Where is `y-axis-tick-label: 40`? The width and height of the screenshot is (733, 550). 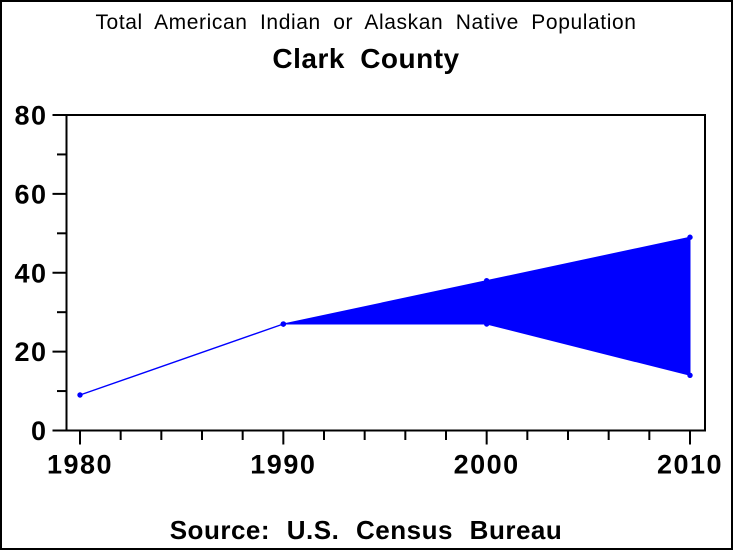 y-axis-tick-label: 40 is located at coordinates (30, 273).